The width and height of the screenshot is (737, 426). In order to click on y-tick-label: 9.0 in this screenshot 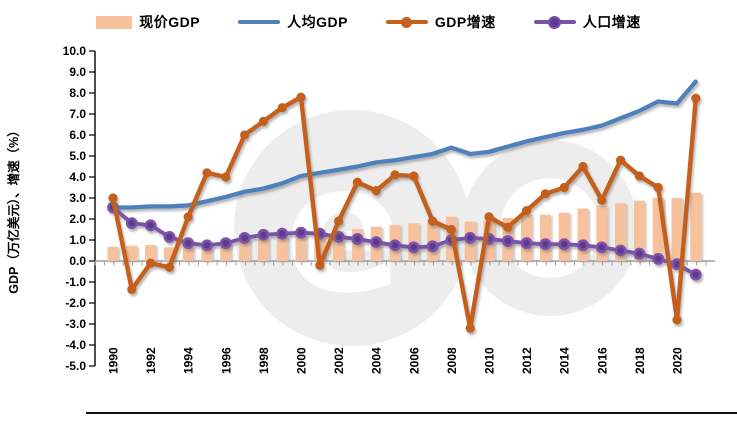, I will do `click(77, 72)`.